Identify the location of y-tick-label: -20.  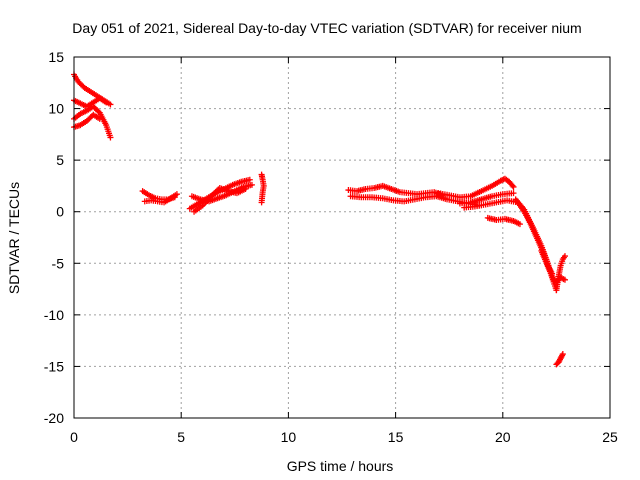
(54, 418).